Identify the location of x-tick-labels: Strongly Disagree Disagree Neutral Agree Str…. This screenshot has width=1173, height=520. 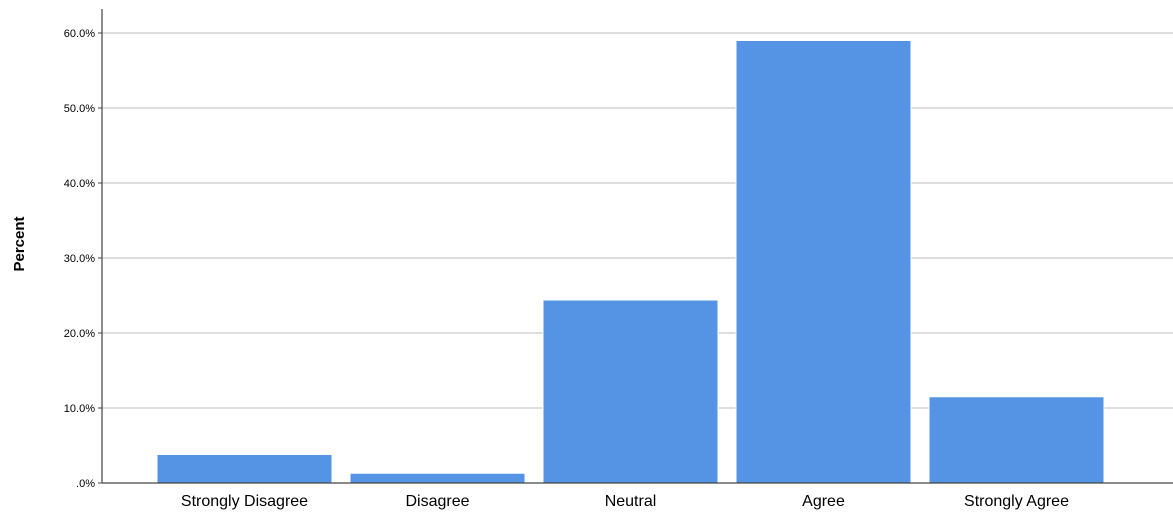
(625, 501).